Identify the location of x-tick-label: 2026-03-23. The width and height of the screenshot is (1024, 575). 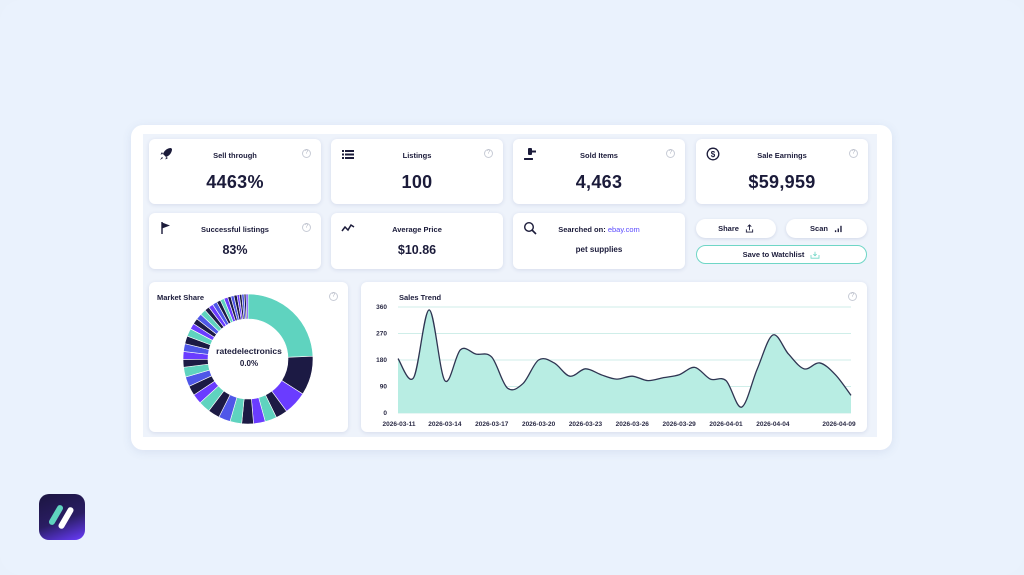
(586, 424).